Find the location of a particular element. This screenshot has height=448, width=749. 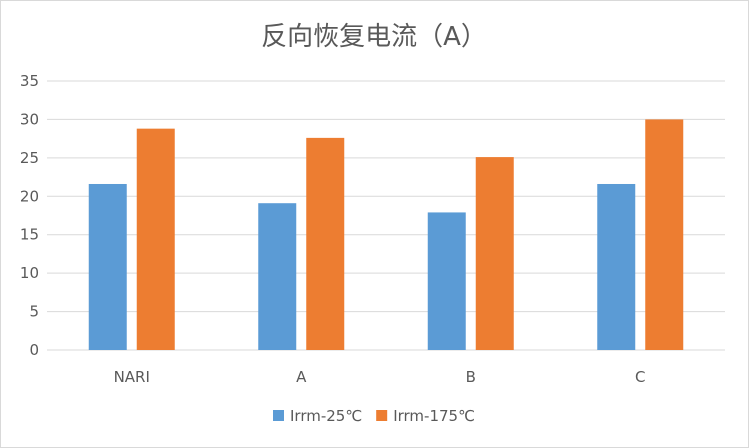

legend-label: Irrm-25℃ is located at coordinates (326, 416).